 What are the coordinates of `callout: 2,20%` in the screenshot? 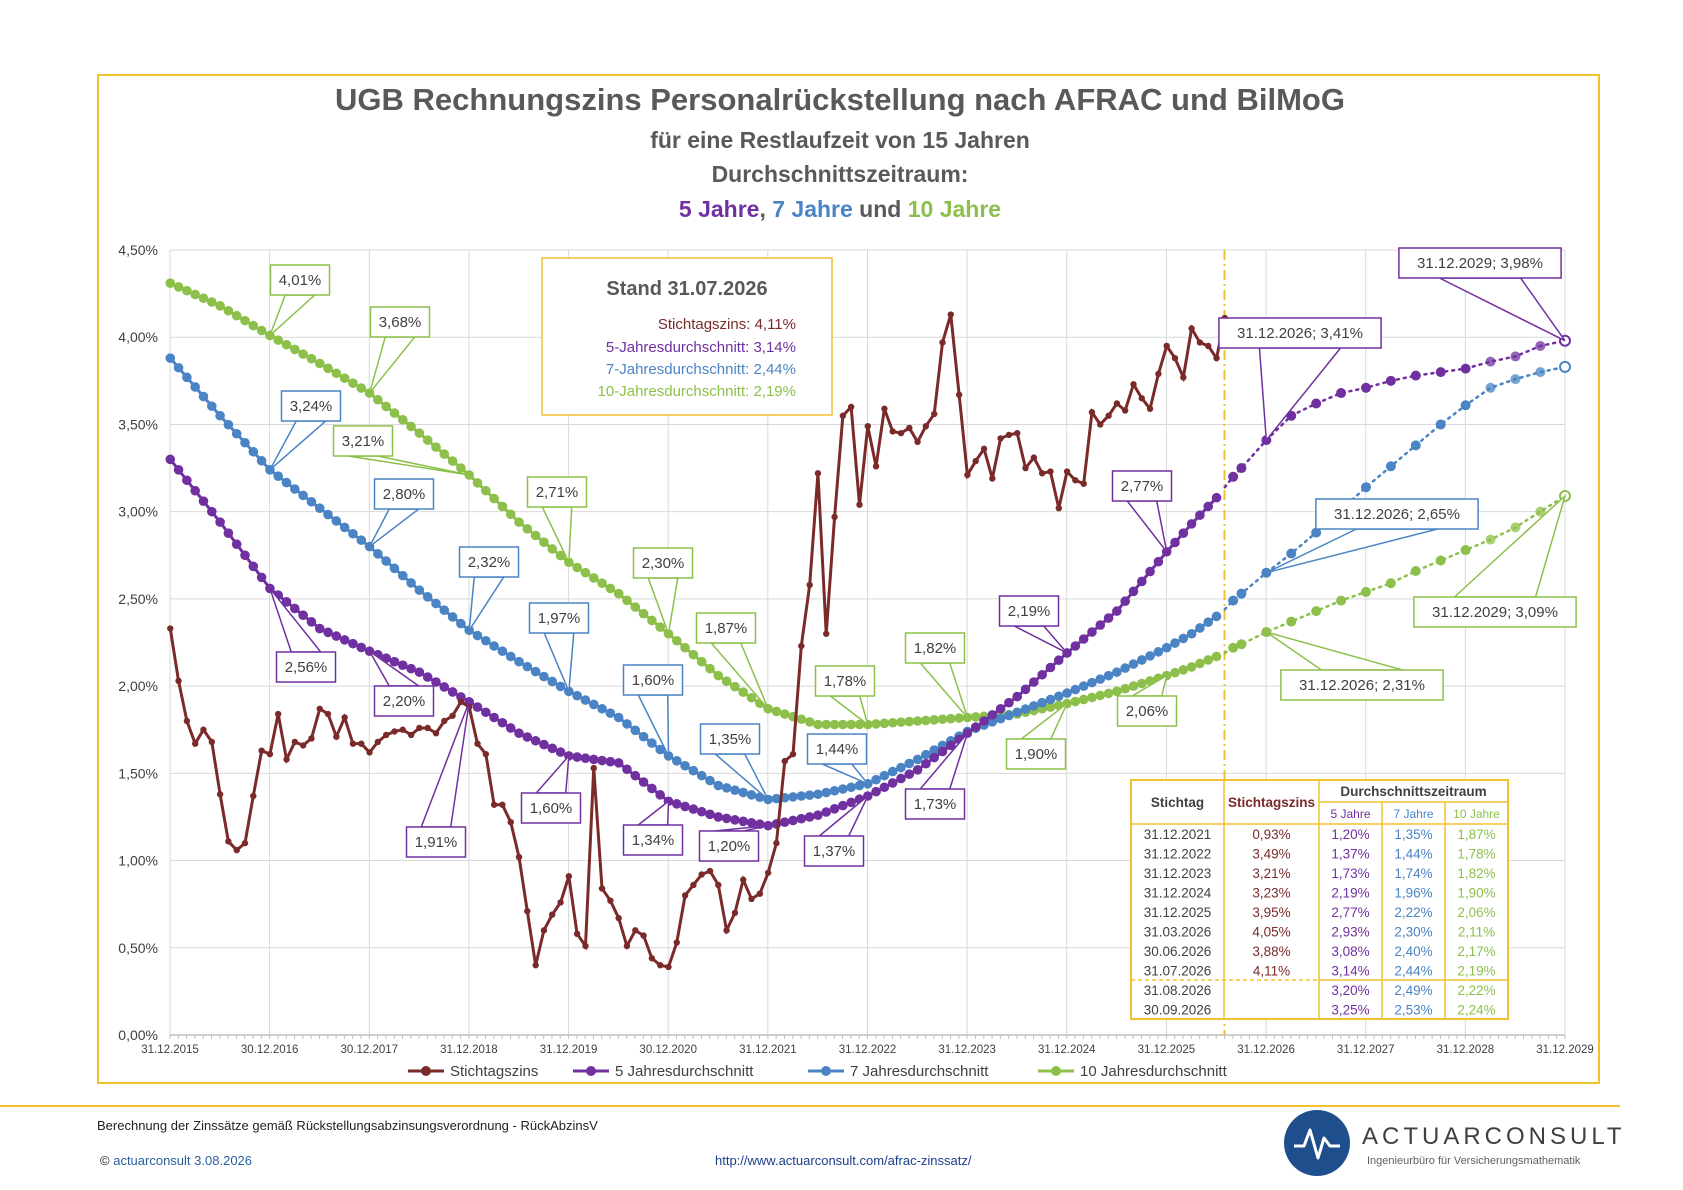 It's located at (401, 683).